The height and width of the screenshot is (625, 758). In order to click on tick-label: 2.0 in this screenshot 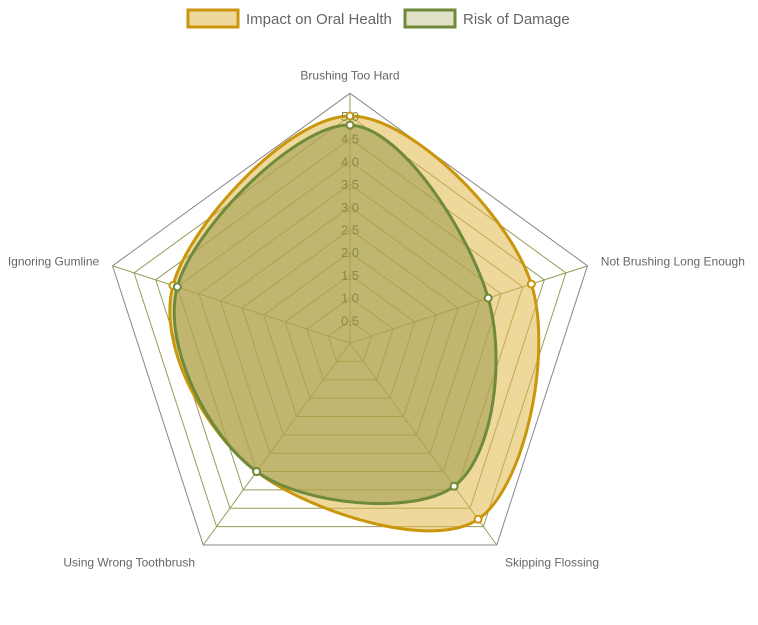, I will do `click(350, 252)`.